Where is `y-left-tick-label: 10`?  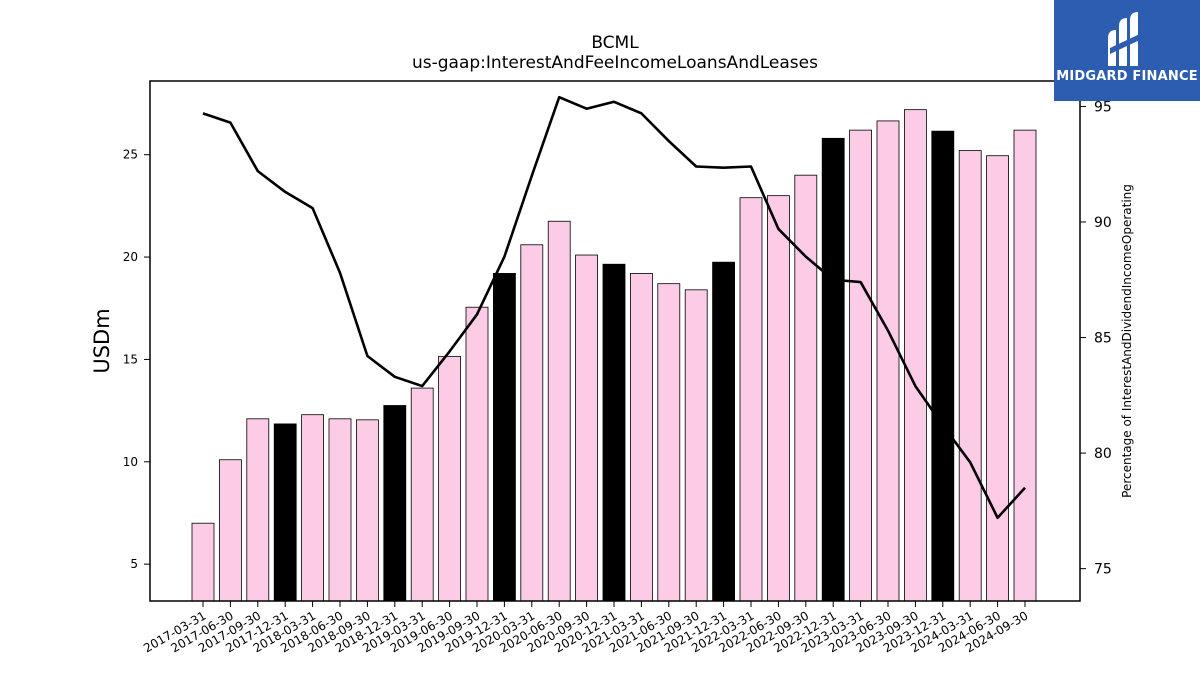 y-left-tick-label: 10 is located at coordinates (130, 462).